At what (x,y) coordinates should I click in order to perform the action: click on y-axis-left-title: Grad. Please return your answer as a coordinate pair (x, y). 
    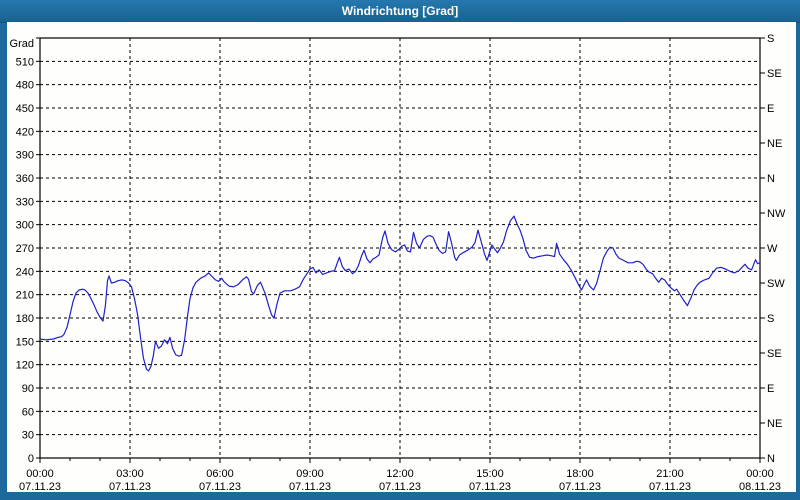
    Looking at the image, I should click on (22, 44).